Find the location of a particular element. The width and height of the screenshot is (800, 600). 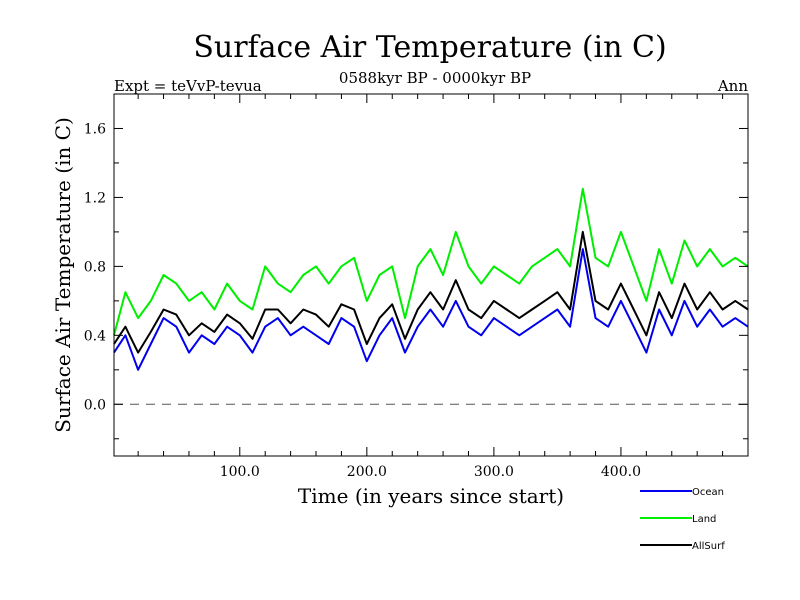

x-axis-label: Time (in years since start) is located at coordinates (431, 496).